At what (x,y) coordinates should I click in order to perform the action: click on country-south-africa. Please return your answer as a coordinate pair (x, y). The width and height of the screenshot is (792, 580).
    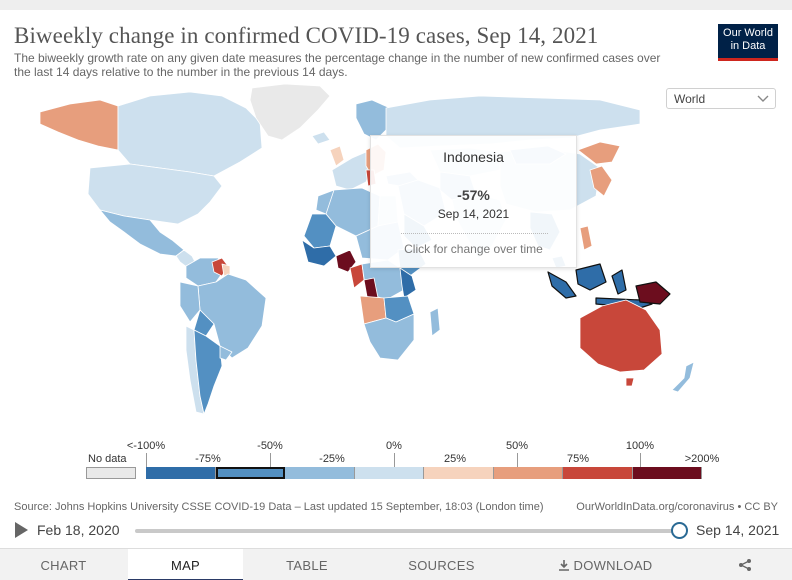
    Looking at the image, I should click on (389, 337).